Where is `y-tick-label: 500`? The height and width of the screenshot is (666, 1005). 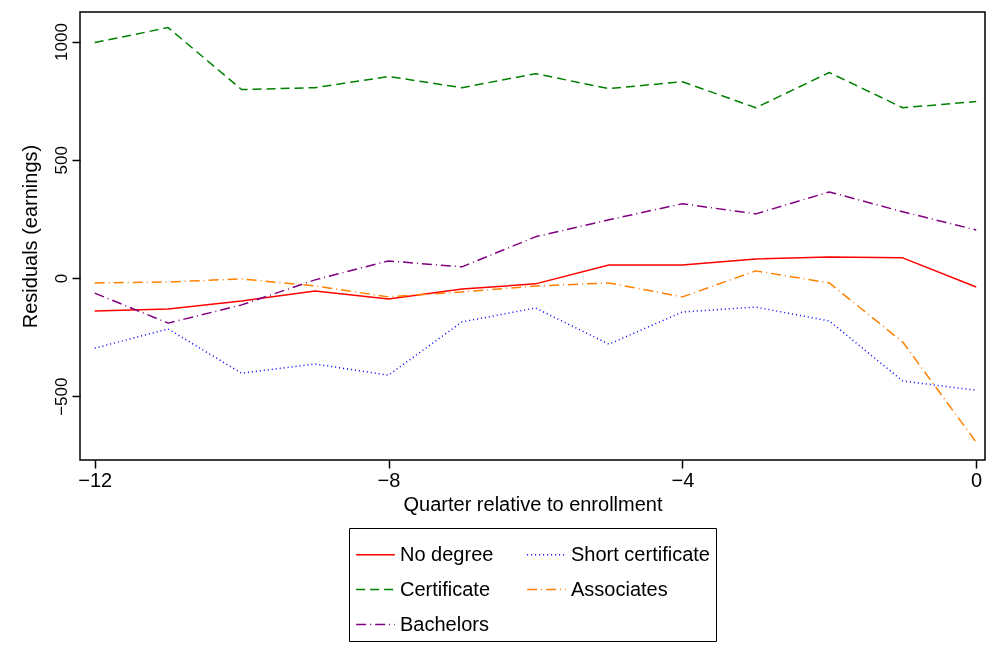 y-tick-label: 500 is located at coordinates (61, 160).